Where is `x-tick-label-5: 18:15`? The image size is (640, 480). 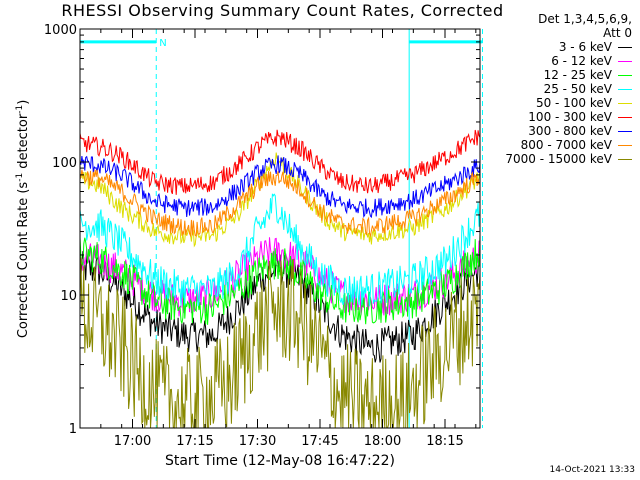 x-tick-label-5: 18:15 is located at coordinates (444, 441).